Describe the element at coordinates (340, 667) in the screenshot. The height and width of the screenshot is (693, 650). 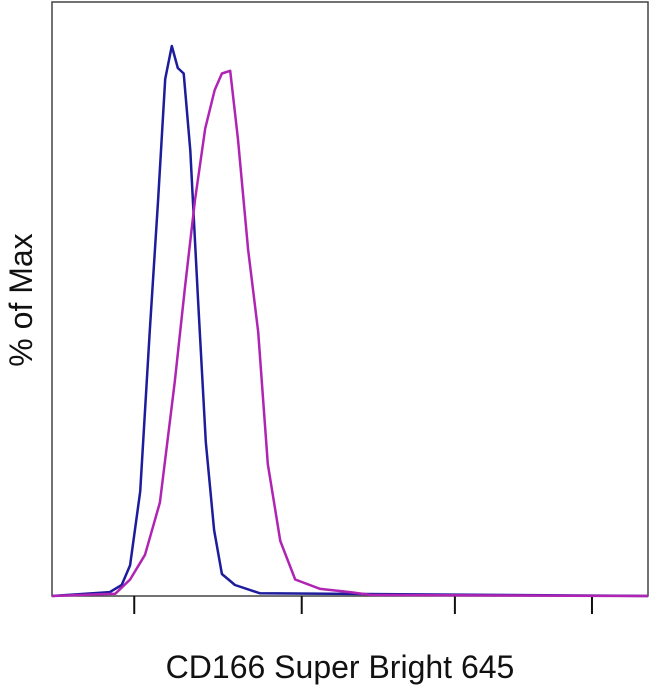
I see `x-axis-label: CD166 Super Bright 645` at that location.